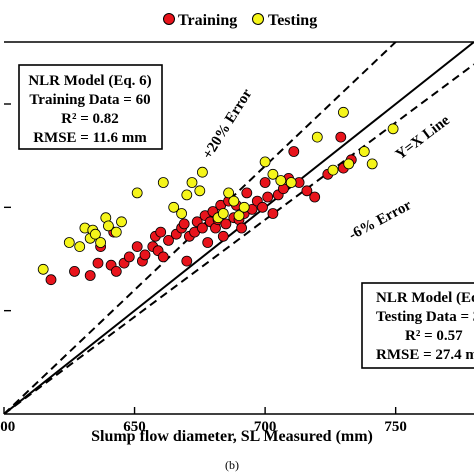 The width and height of the screenshot is (474, 474). I want to click on testing-box-line-1: NLR Model (Eq. 6), so click(425, 298).